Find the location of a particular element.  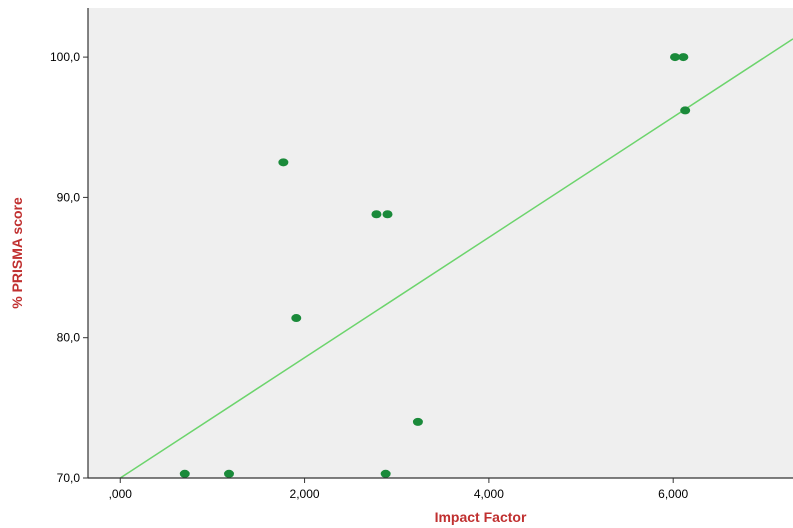

y-tick-label: 100,0 is located at coordinates (65, 57).